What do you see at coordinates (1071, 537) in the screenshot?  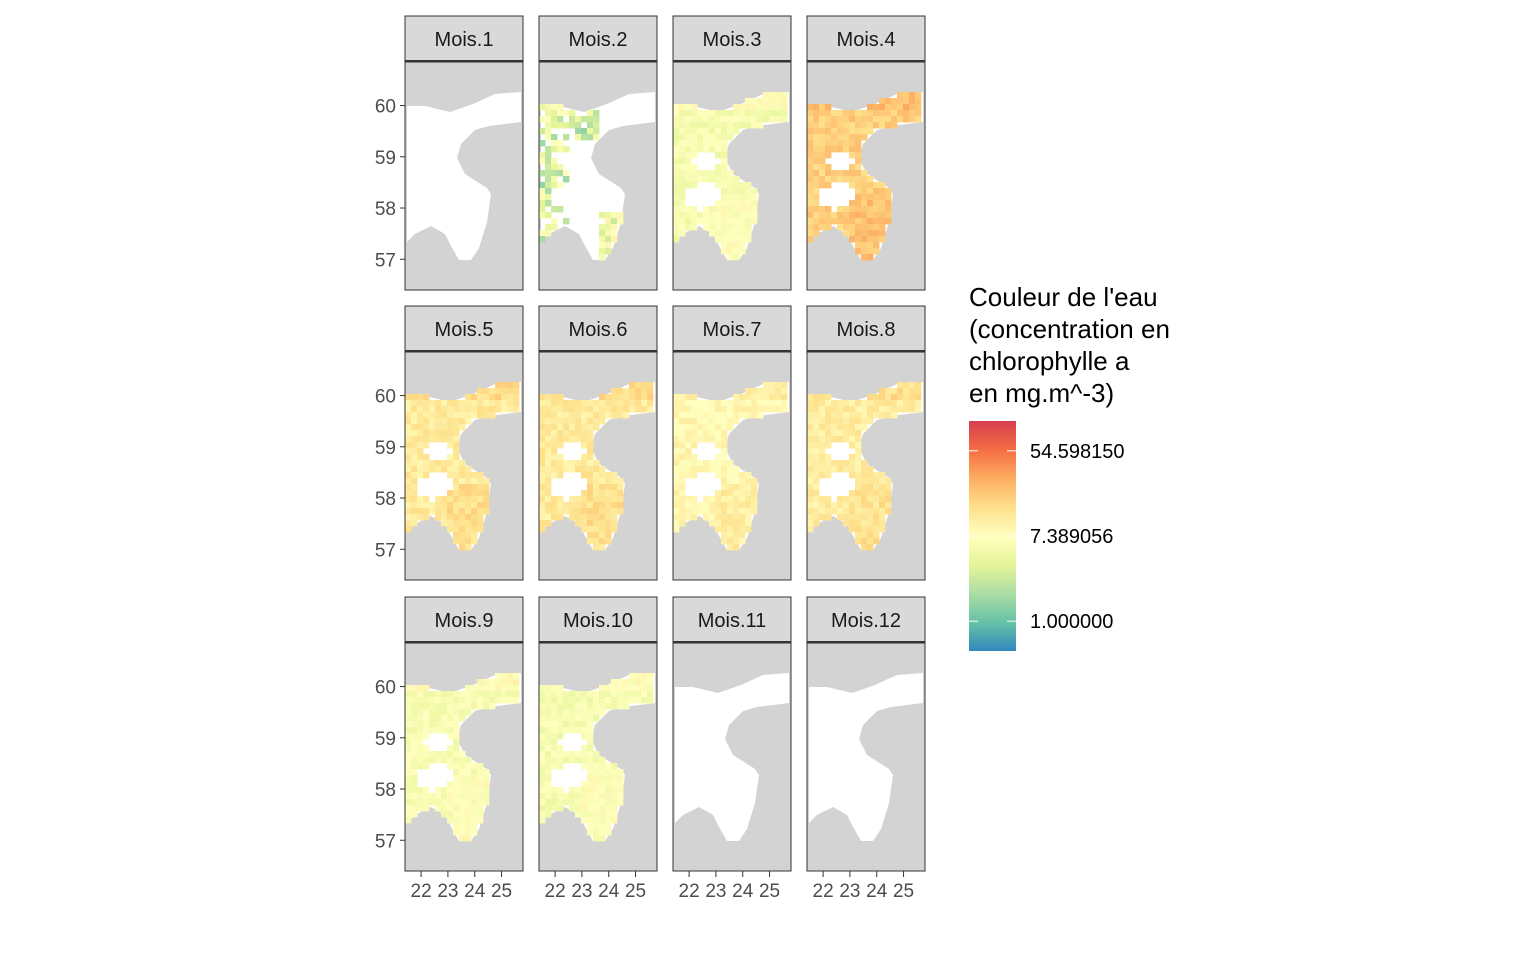 I see `legend-break-label: 7.389056` at bounding box center [1071, 537].